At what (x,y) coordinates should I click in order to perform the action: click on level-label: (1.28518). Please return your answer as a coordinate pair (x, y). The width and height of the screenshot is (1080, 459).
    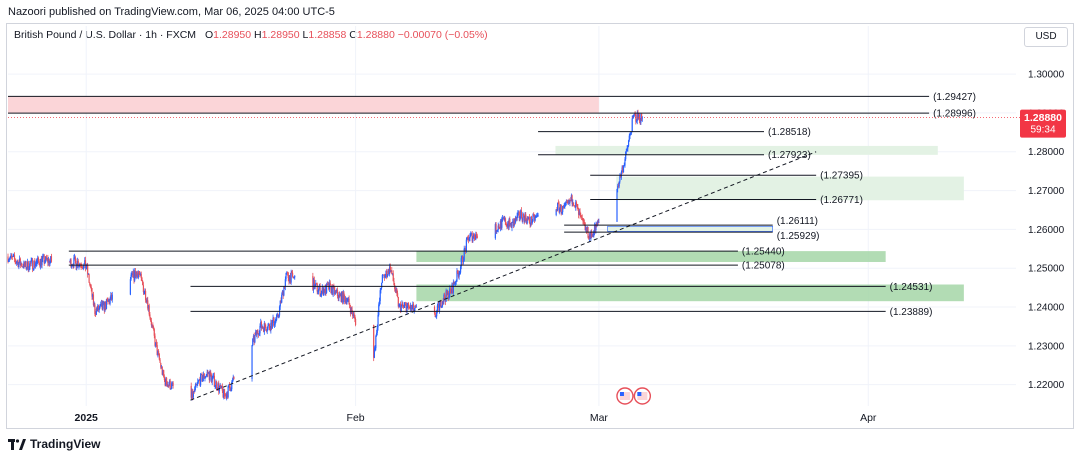
    Looking at the image, I should click on (789, 132).